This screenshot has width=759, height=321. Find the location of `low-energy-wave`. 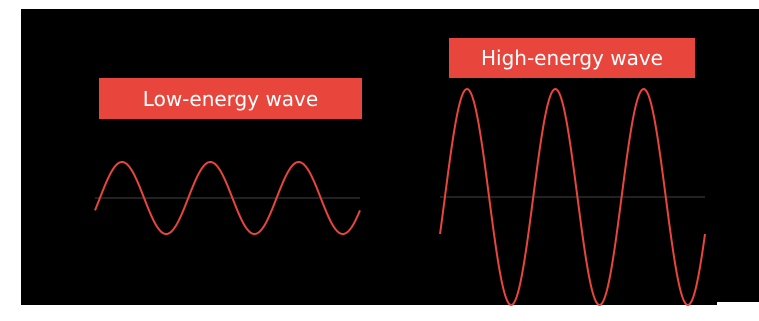

low-energy-wave is located at coordinates (227, 198).